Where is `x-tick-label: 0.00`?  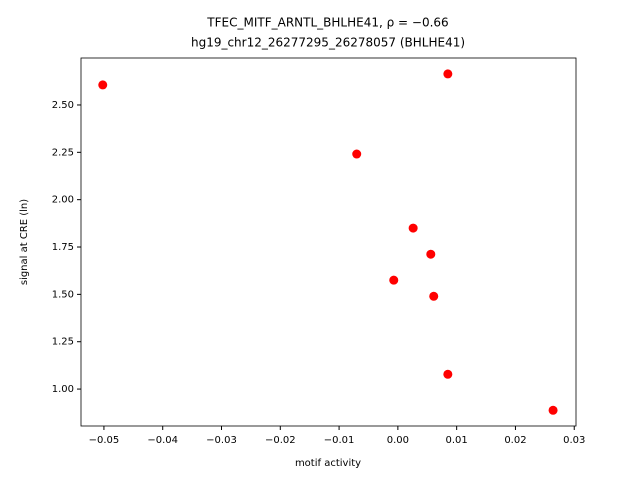
x-tick-label: 0.00 is located at coordinates (398, 440).